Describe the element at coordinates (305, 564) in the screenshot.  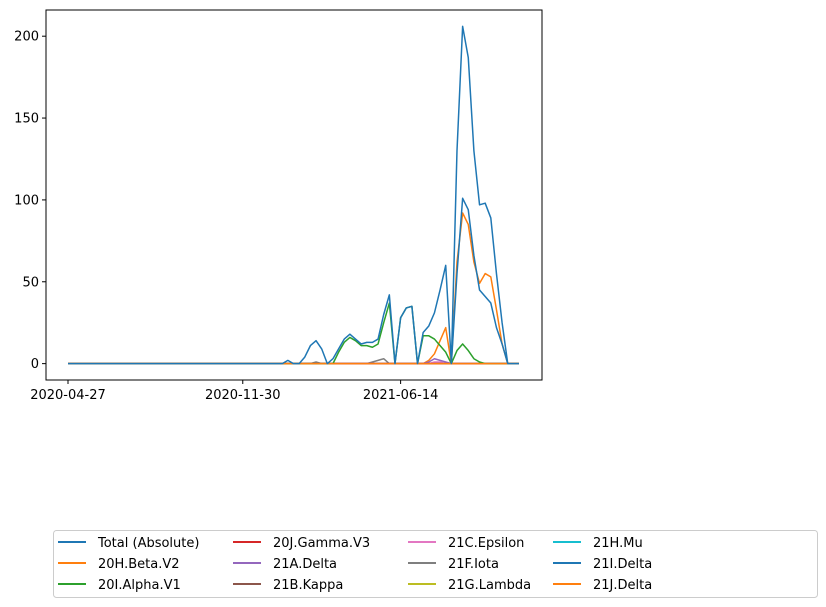
I see `legend-label-21a-delta: 21A.Delta` at that location.